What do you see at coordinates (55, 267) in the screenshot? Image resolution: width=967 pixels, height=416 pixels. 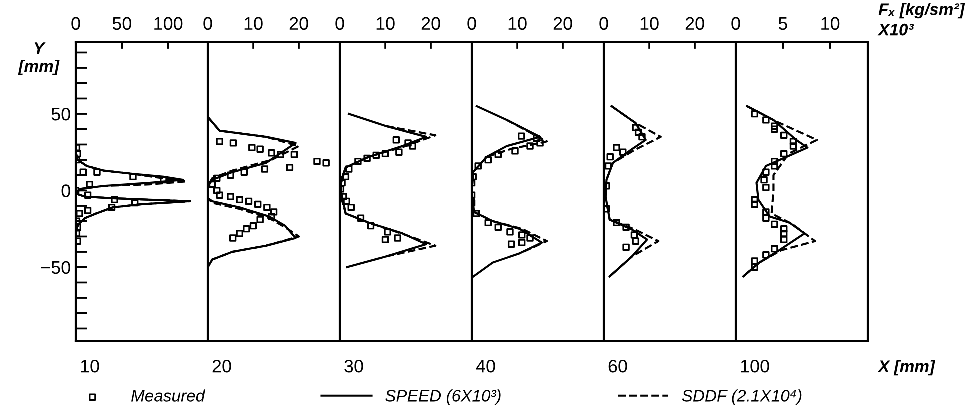 I see `y-tick-label: −50` at bounding box center [55, 267].